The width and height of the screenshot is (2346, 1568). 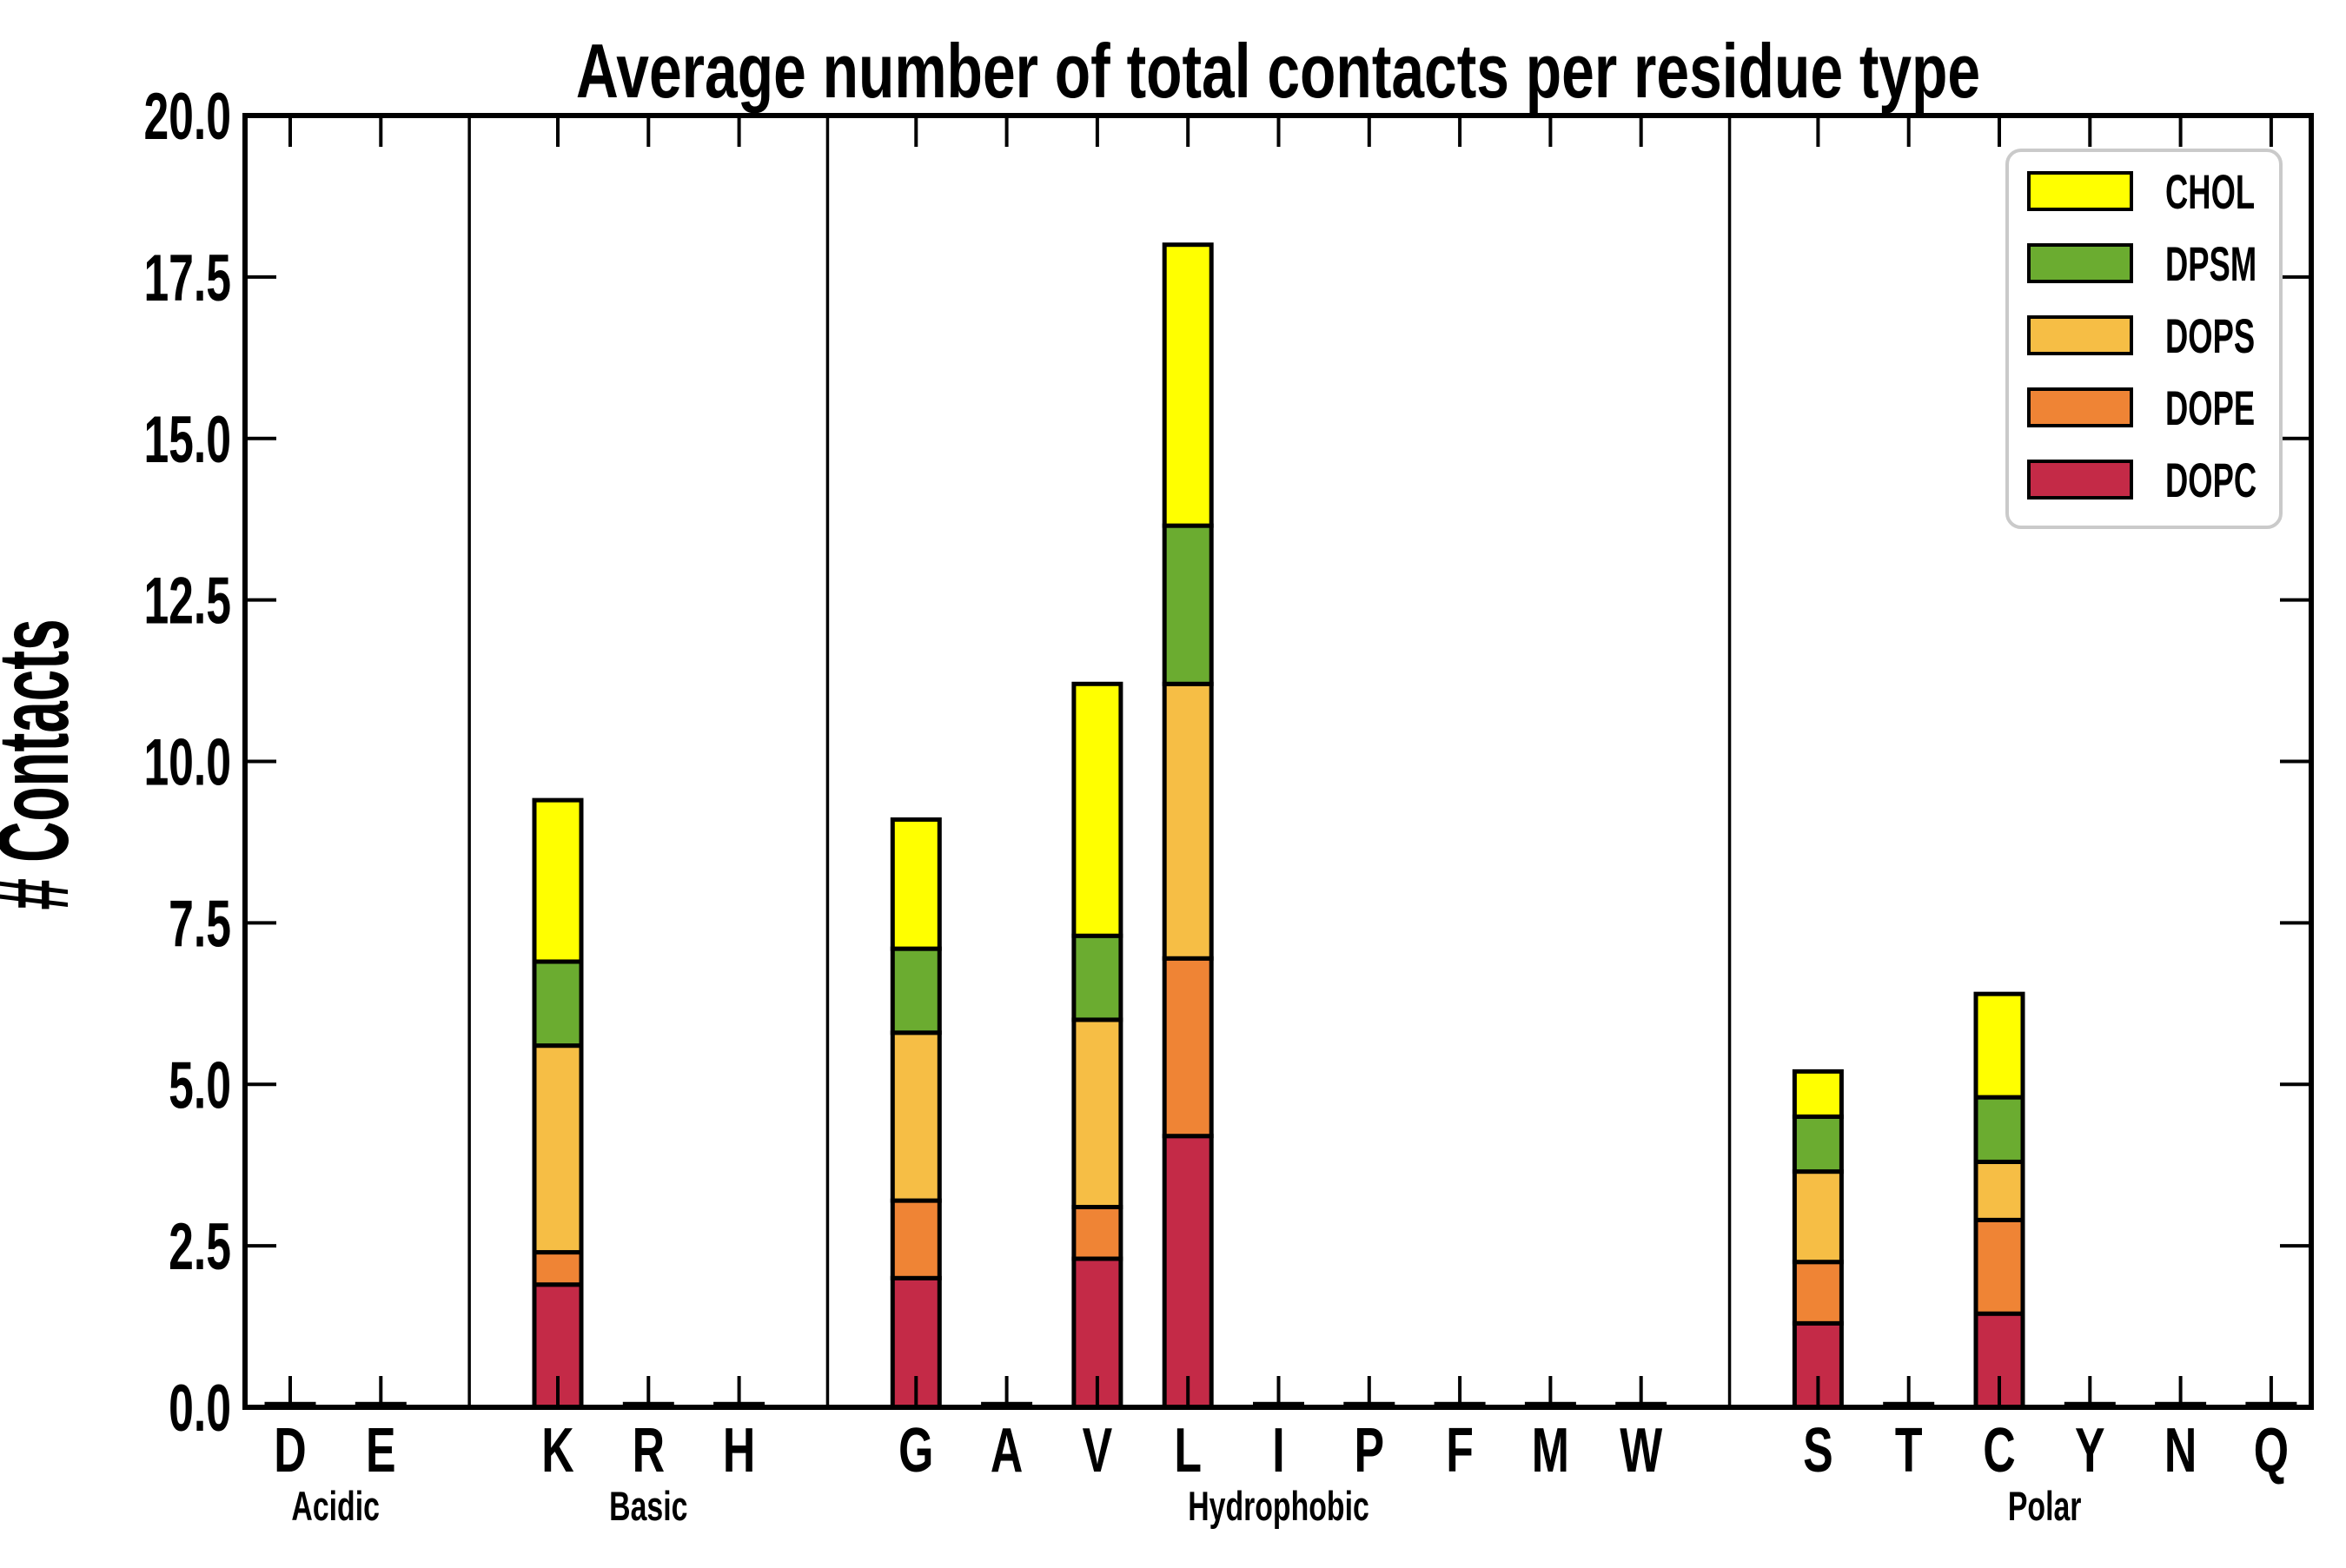 What do you see at coordinates (1818, 1293) in the screenshot?
I see `bar-segment-S-DOPE` at bounding box center [1818, 1293].